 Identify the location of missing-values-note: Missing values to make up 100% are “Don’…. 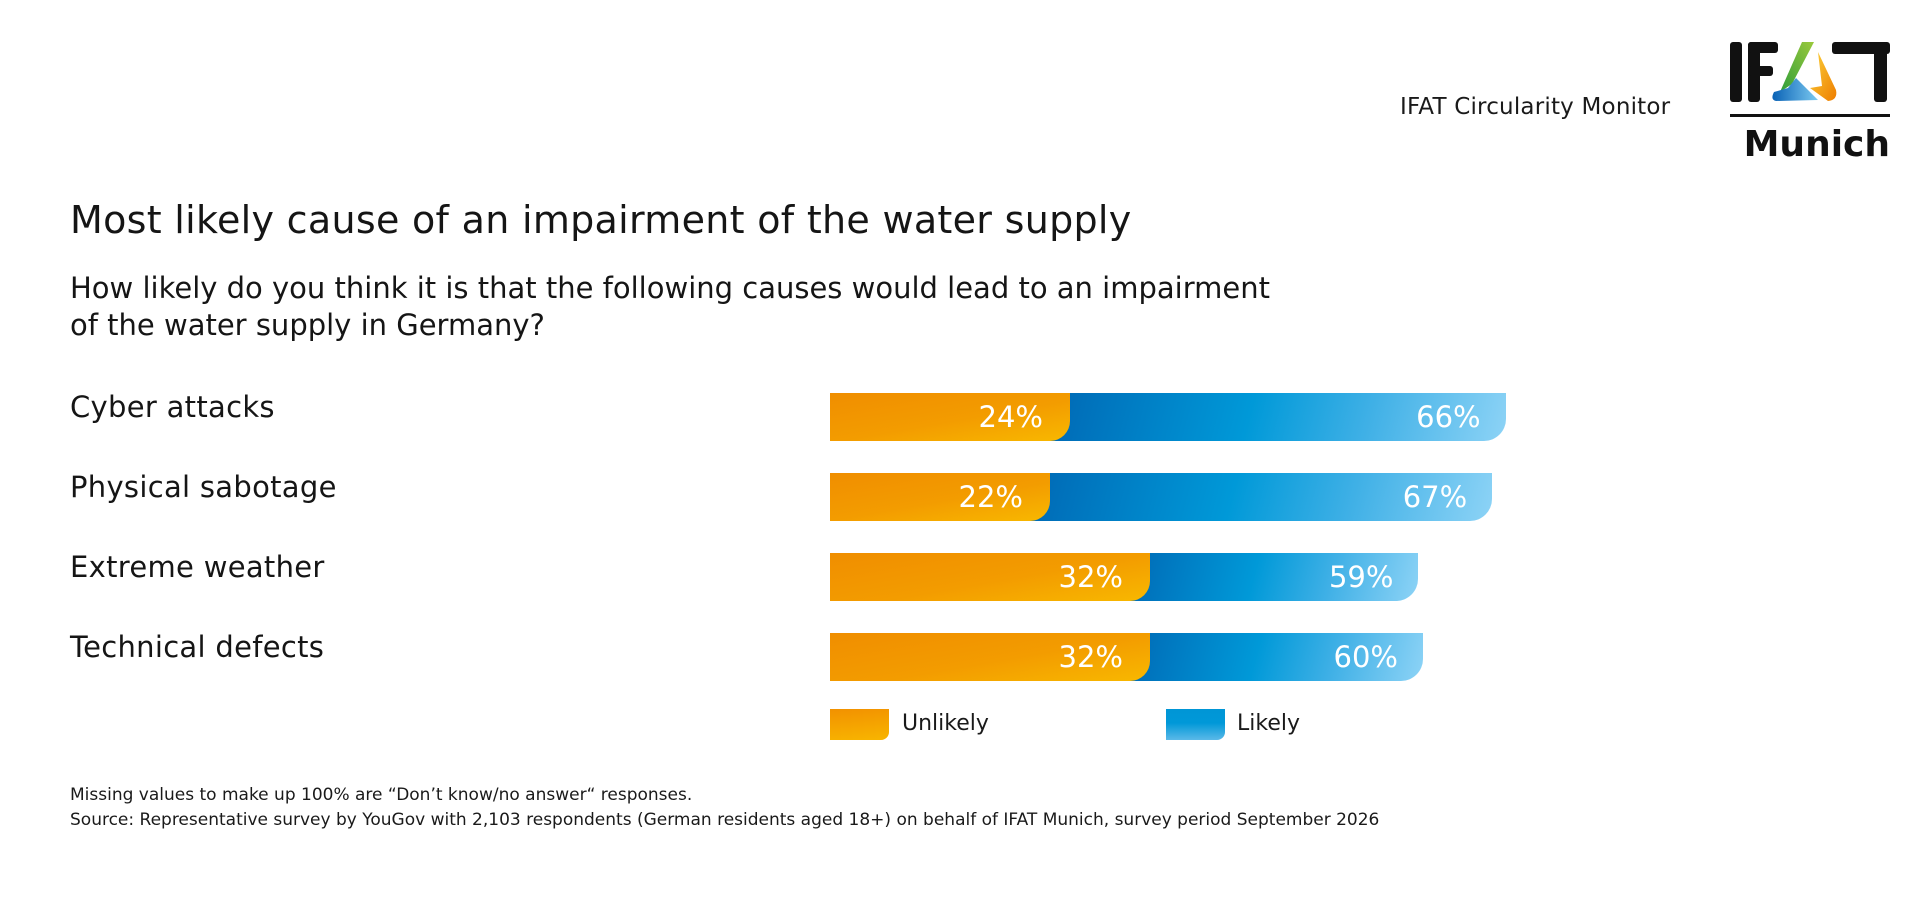
(381, 795).